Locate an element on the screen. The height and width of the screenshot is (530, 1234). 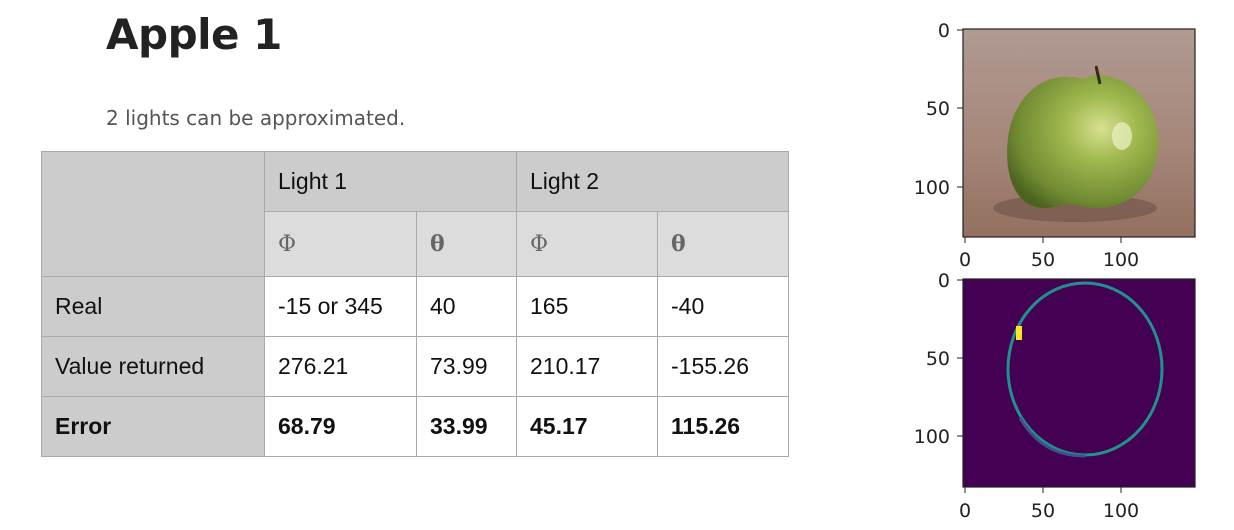
table-row: Error 68.79 33.99 45.17 115.26 is located at coordinates (415, 426).